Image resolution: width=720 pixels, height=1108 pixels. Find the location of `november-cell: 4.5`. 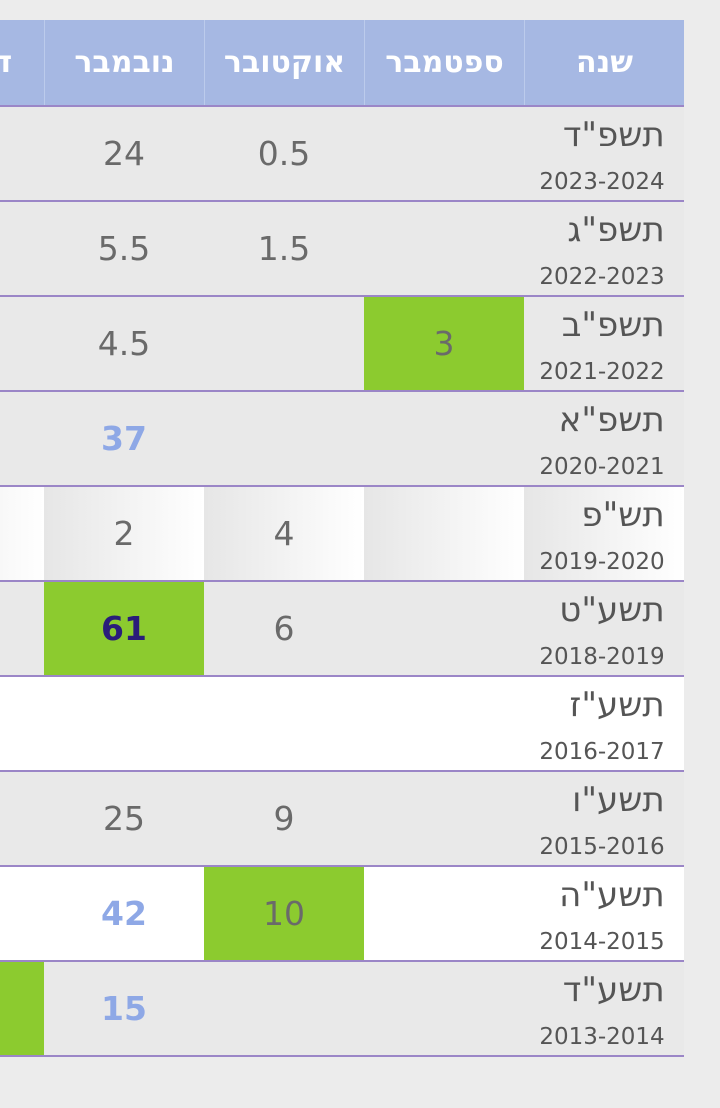

november-cell: 4.5 is located at coordinates (124, 344).